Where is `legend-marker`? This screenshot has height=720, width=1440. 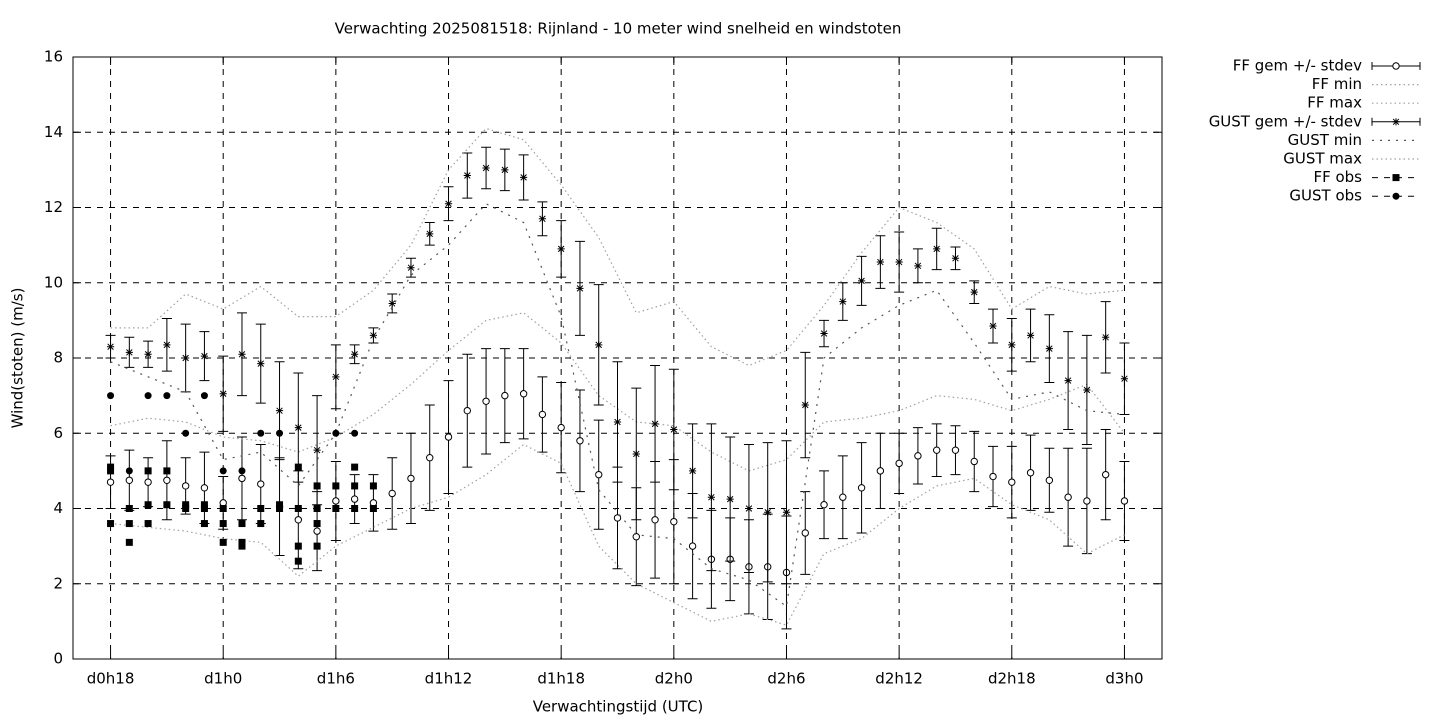 legend-marker is located at coordinates (1396, 122).